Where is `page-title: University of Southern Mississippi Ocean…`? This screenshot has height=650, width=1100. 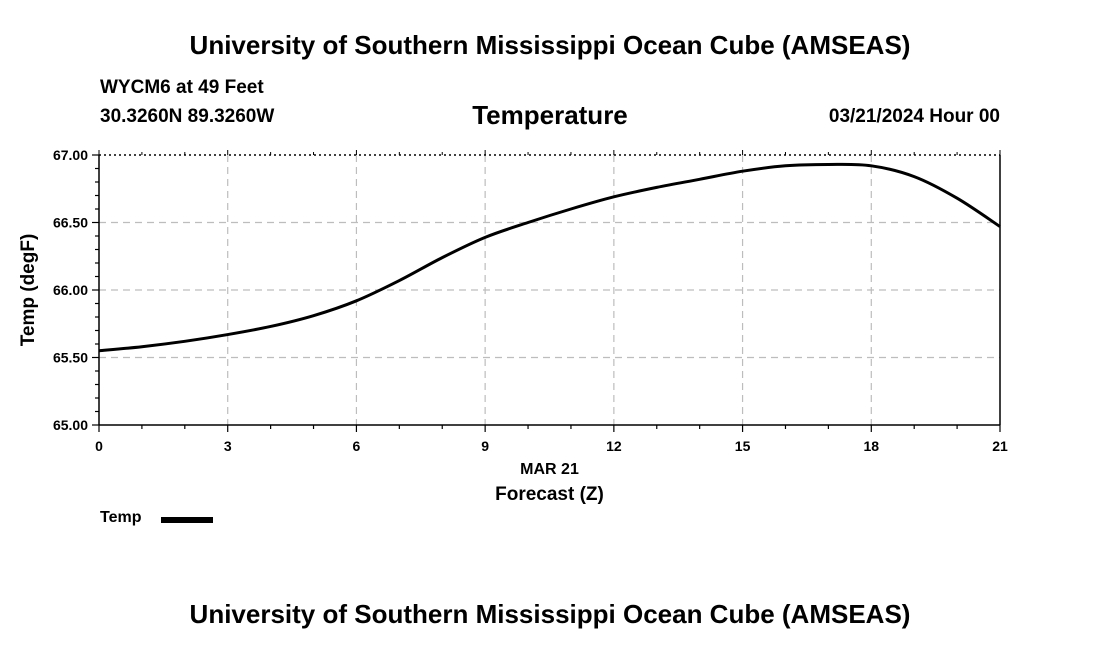 page-title: University of Southern Mississippi Ocean… is located at coordinates (550, 45).